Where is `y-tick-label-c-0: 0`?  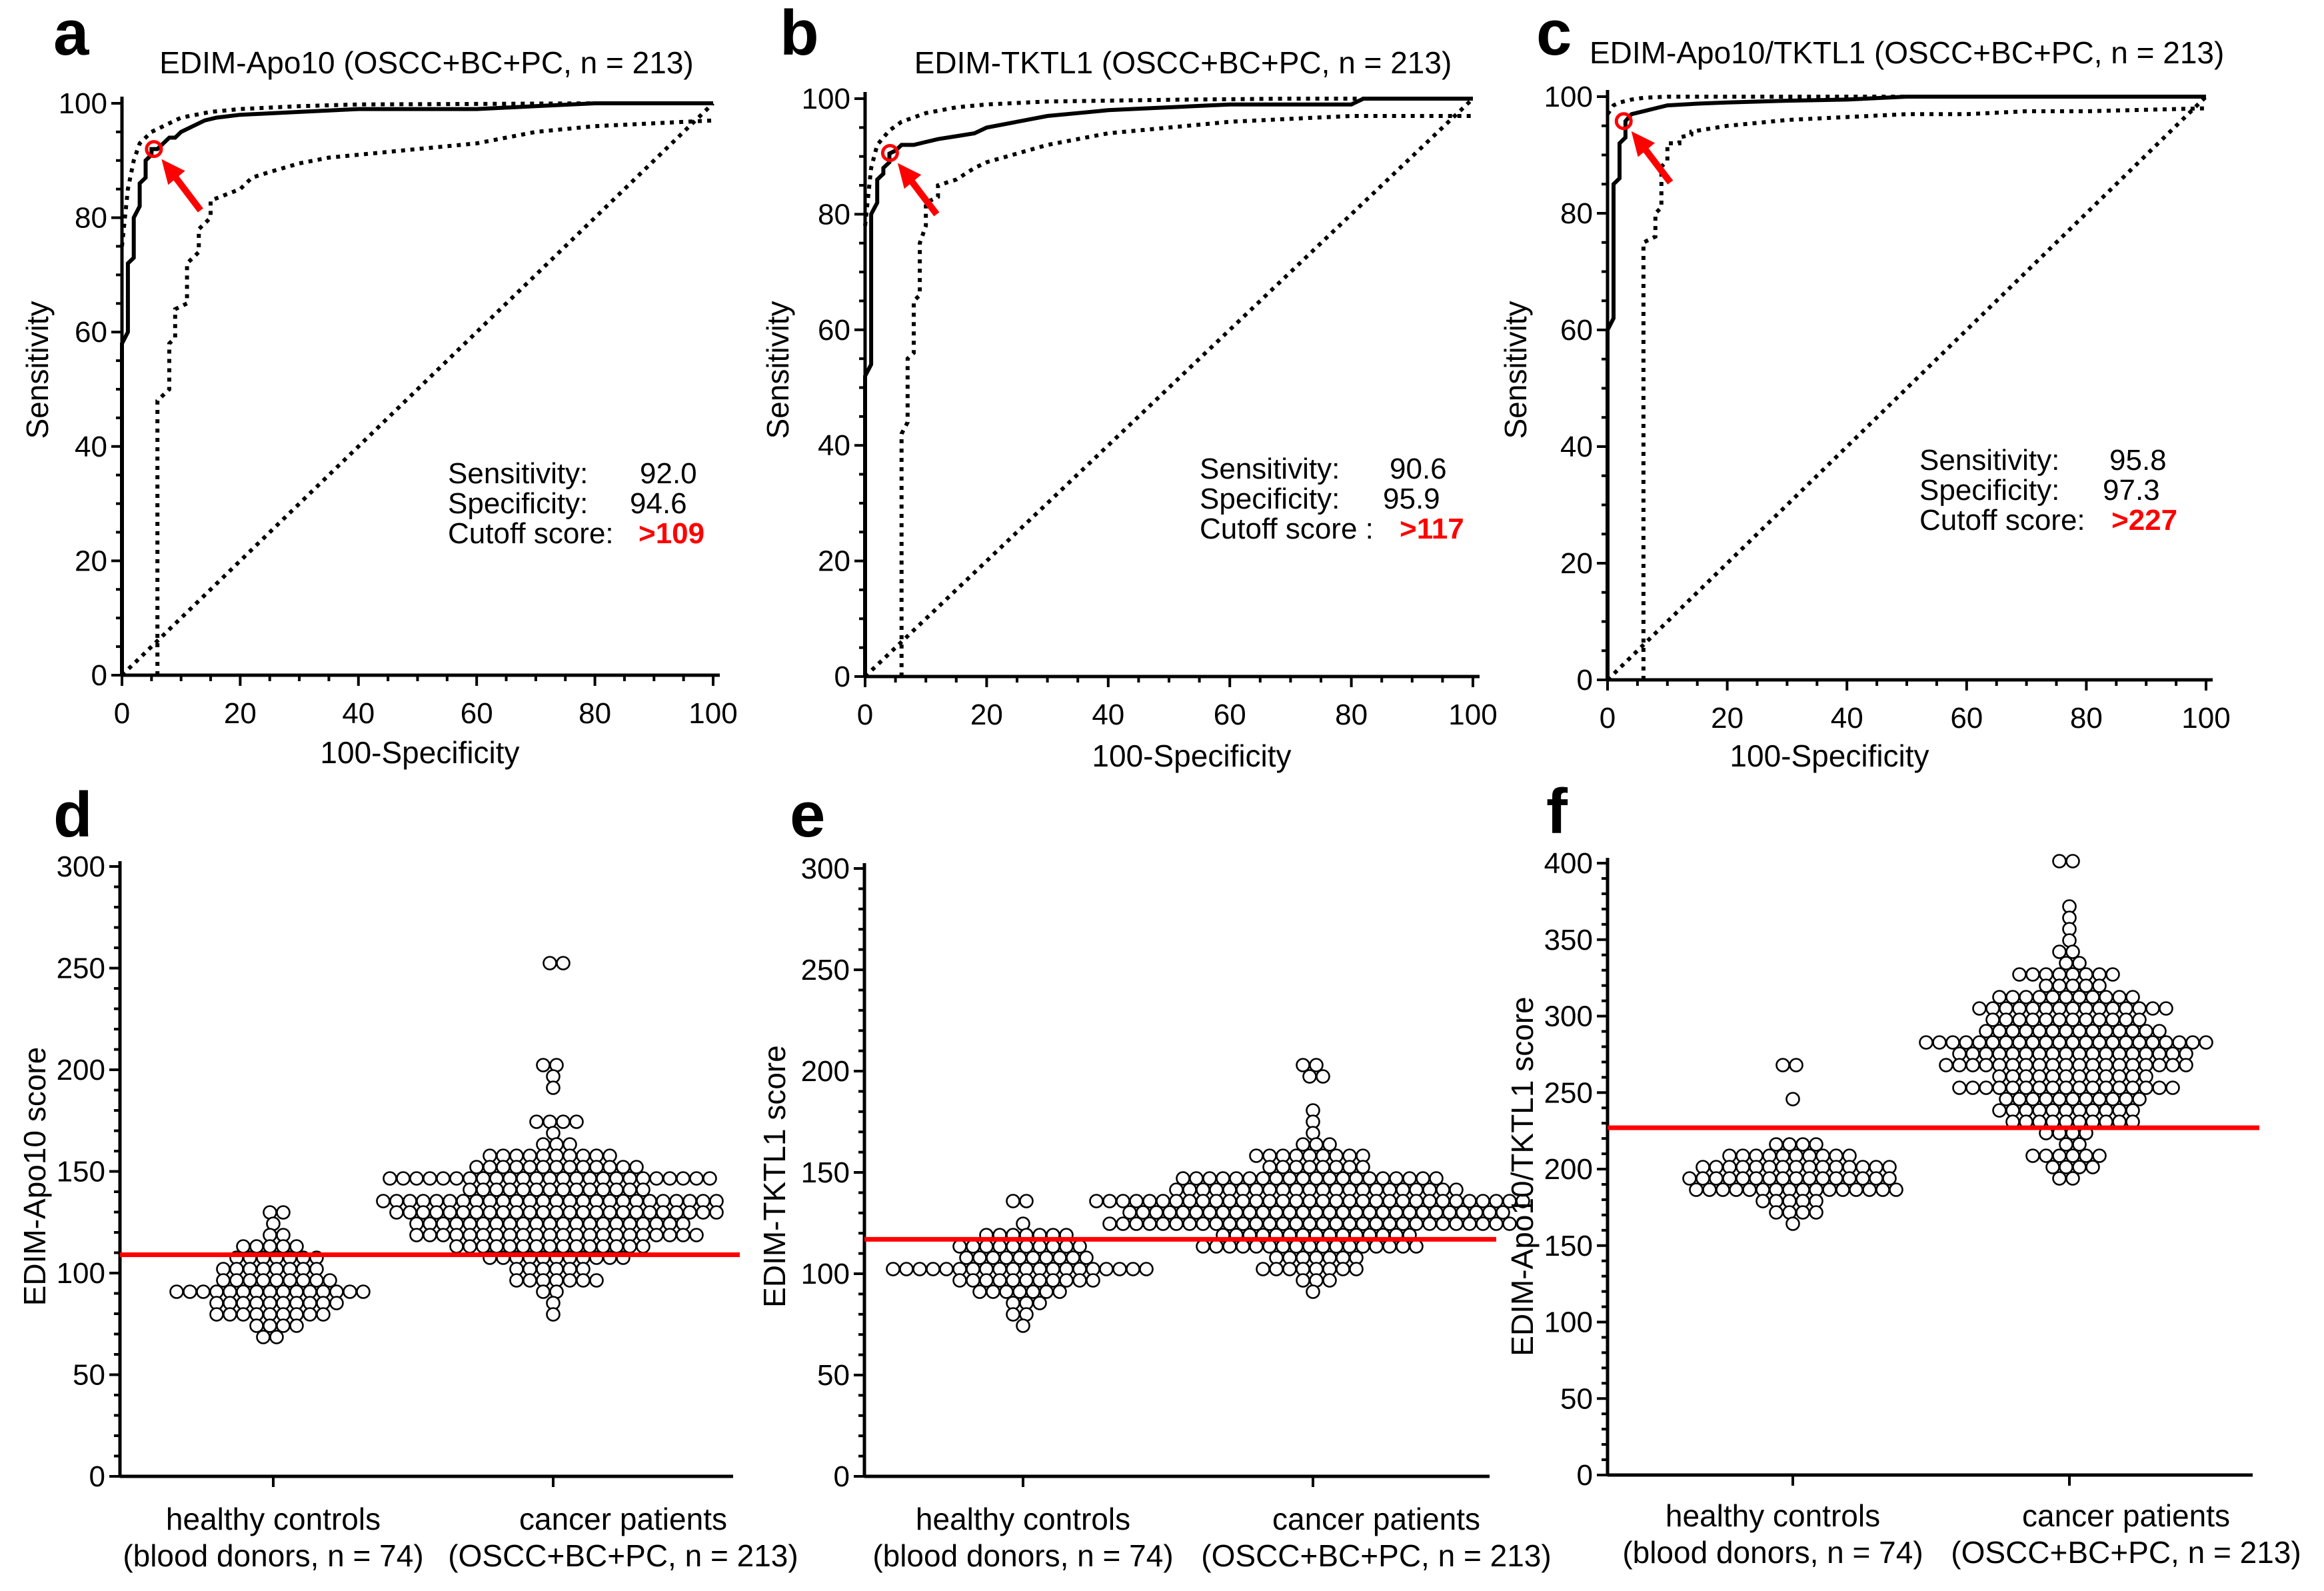
y-tick-label-c-0: 0 is located at coordinates (1585, 680).